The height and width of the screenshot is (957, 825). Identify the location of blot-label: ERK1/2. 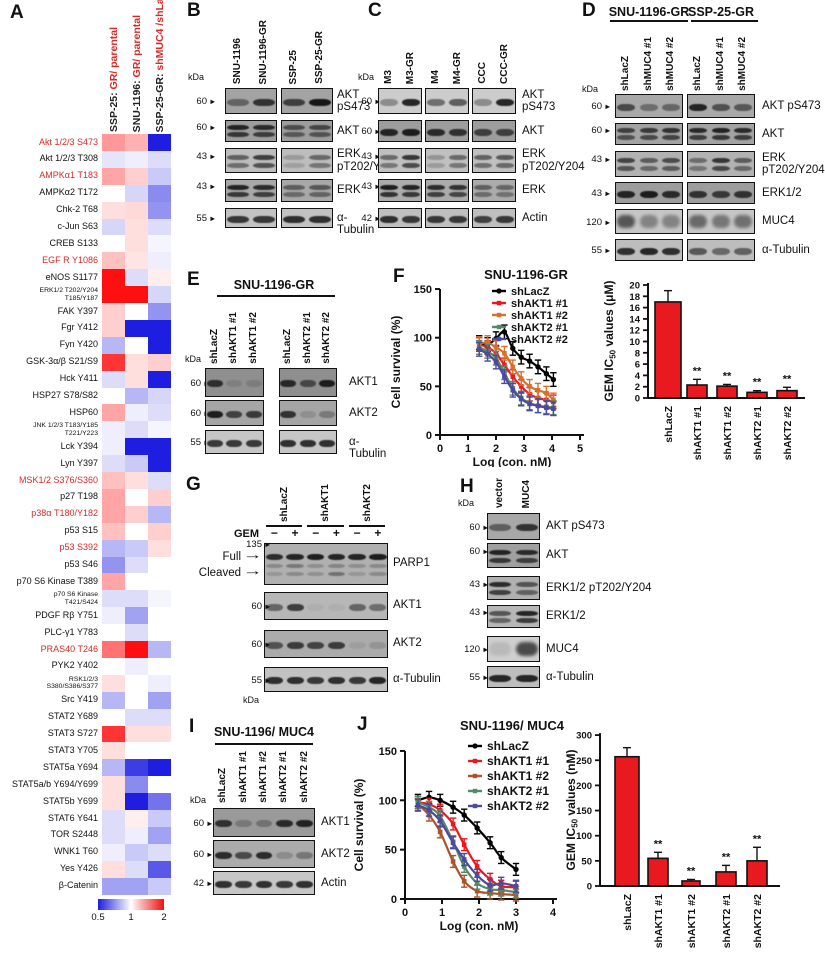
(566, 616).